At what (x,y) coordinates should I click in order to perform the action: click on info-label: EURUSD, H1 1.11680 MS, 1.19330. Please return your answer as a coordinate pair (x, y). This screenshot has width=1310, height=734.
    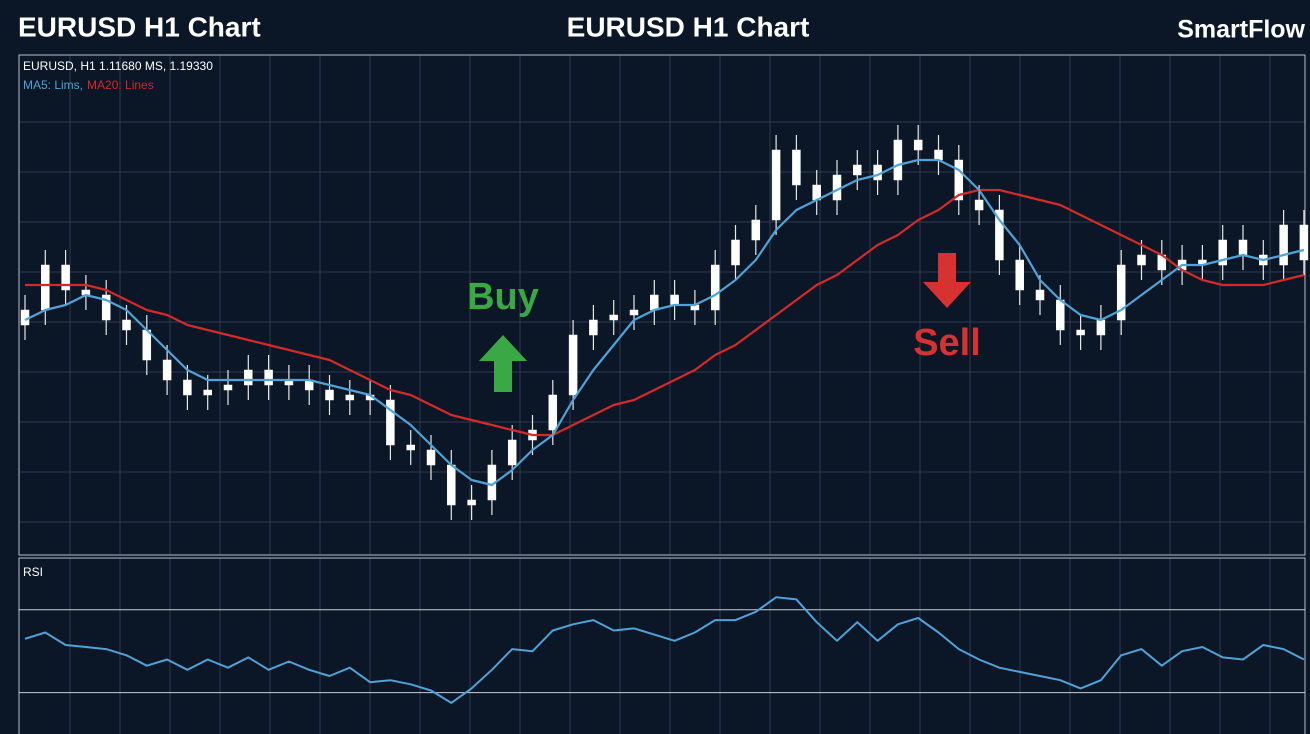
    Looking at the image, I should click on (118, 66).